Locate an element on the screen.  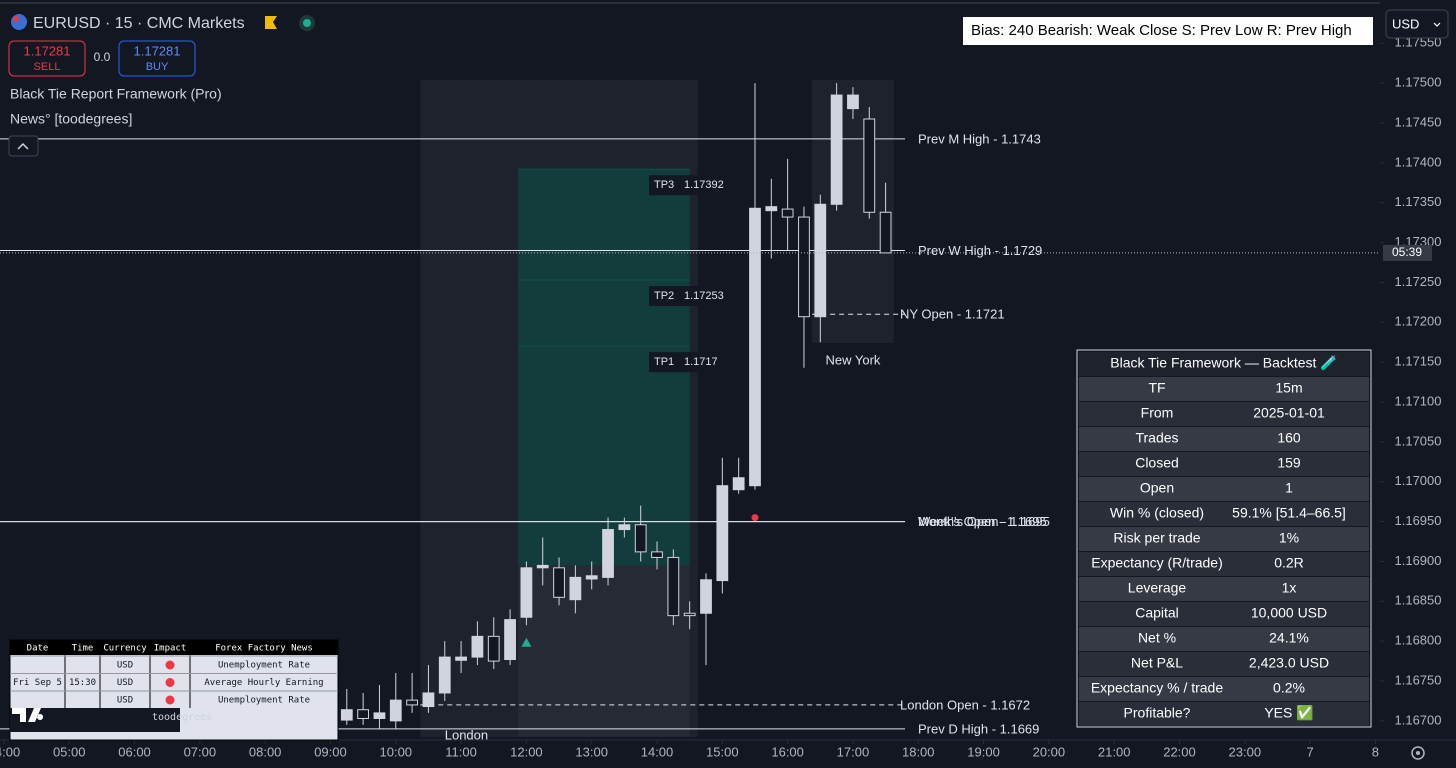
price-axis is located at coordinates (1418, 384).